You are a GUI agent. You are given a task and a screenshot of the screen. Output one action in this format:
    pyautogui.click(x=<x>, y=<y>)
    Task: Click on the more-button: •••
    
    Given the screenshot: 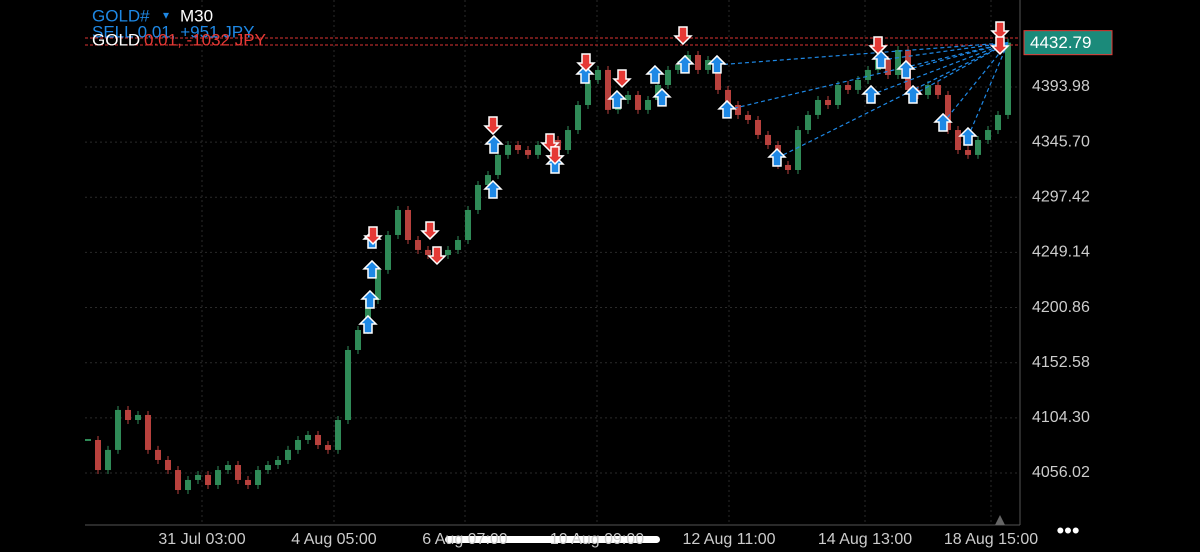 What is the action you would take?
    pyautogui.click(x=1067, y=530)
    